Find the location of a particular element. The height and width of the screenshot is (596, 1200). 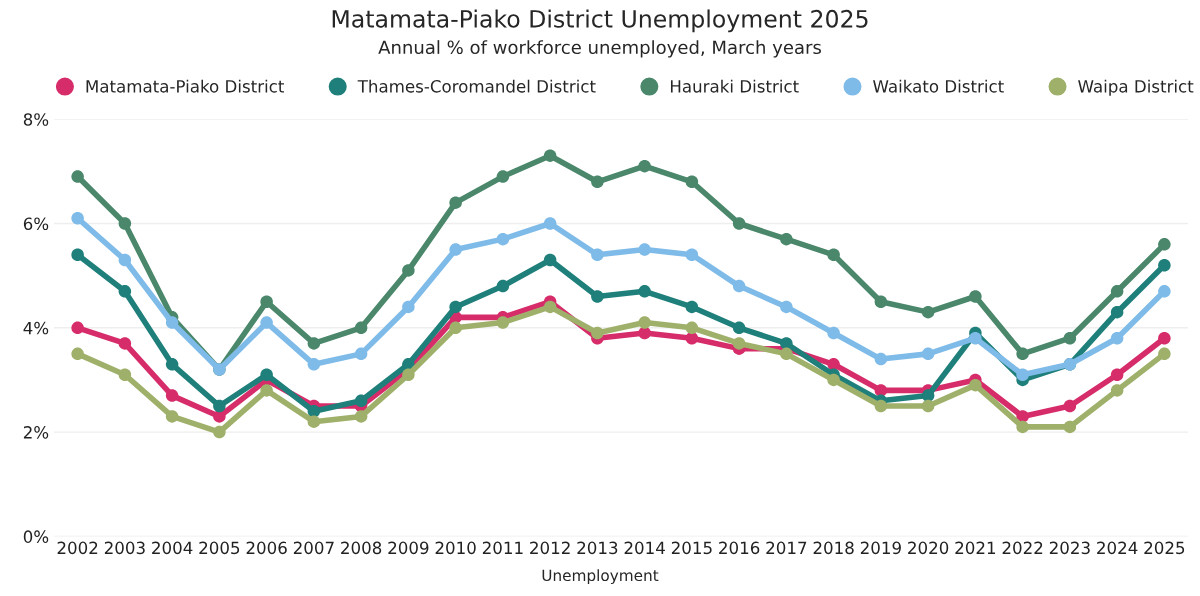

x-tick-label: 2011 is located at coordinates (502, 548).